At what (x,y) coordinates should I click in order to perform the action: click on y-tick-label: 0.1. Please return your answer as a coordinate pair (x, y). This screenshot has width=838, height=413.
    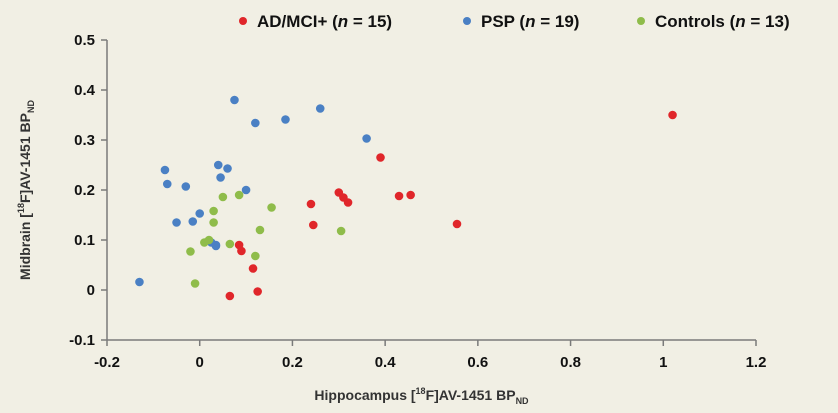
    Looking at the image, I should click on (84, 240).